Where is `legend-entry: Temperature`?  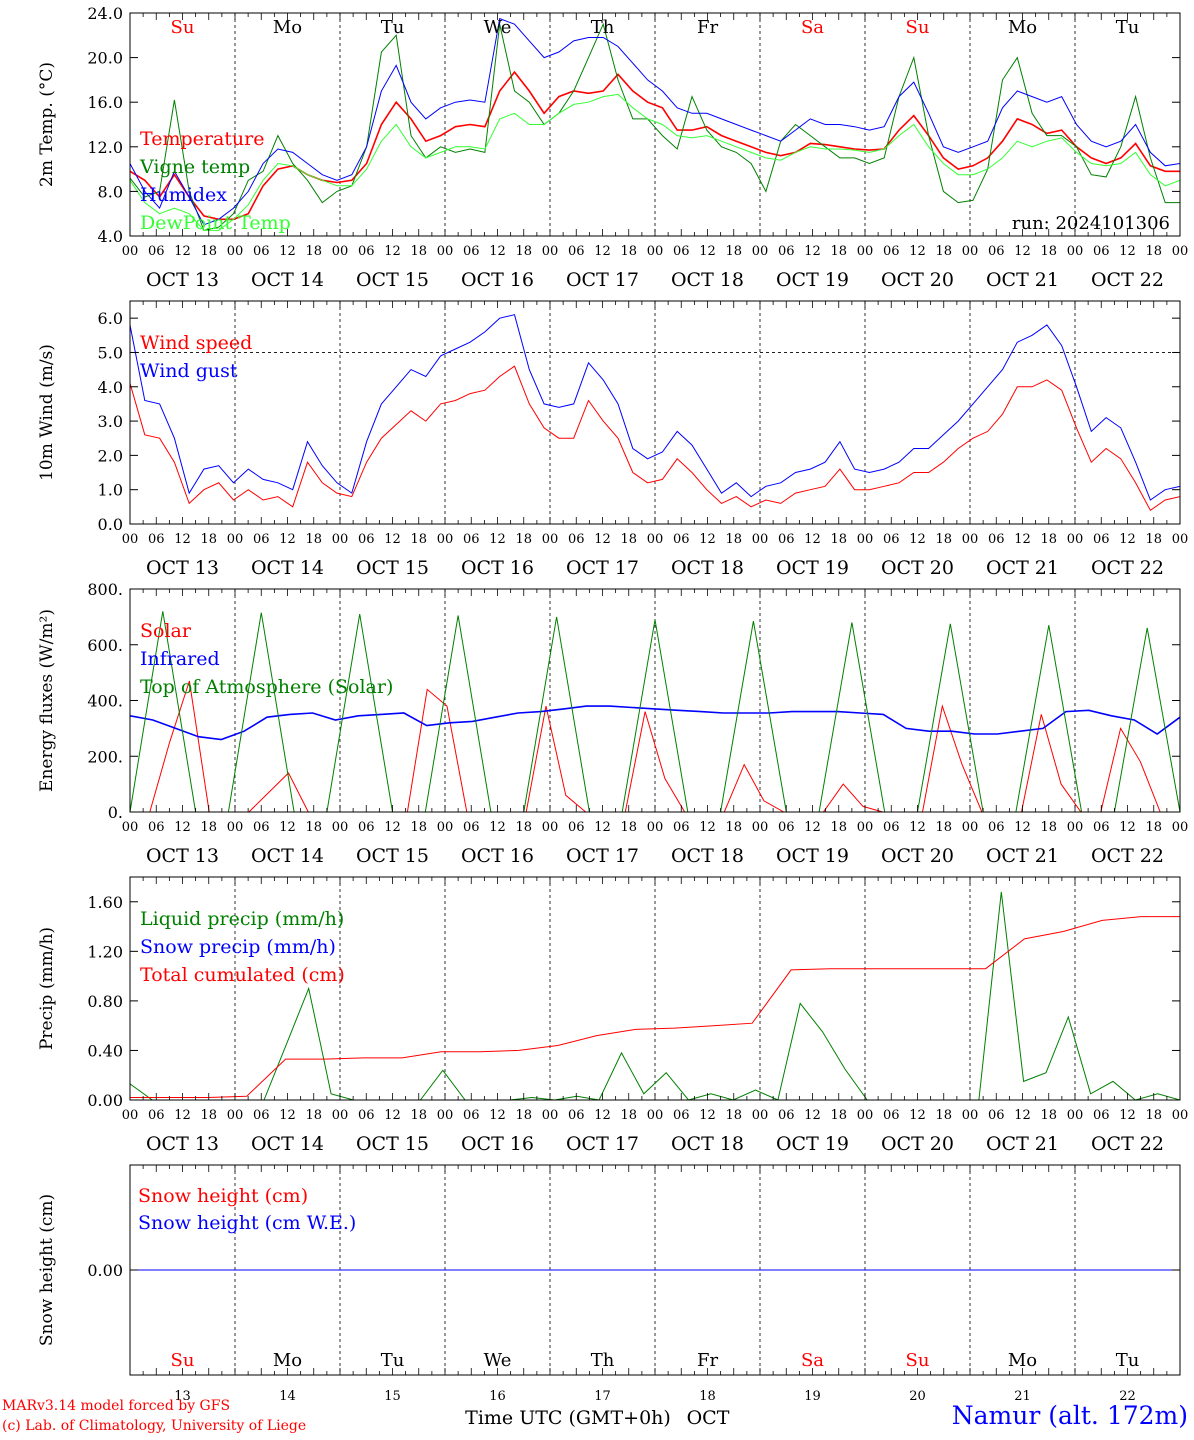
legend-entry: Temperature is located at coordinates (202, 139).